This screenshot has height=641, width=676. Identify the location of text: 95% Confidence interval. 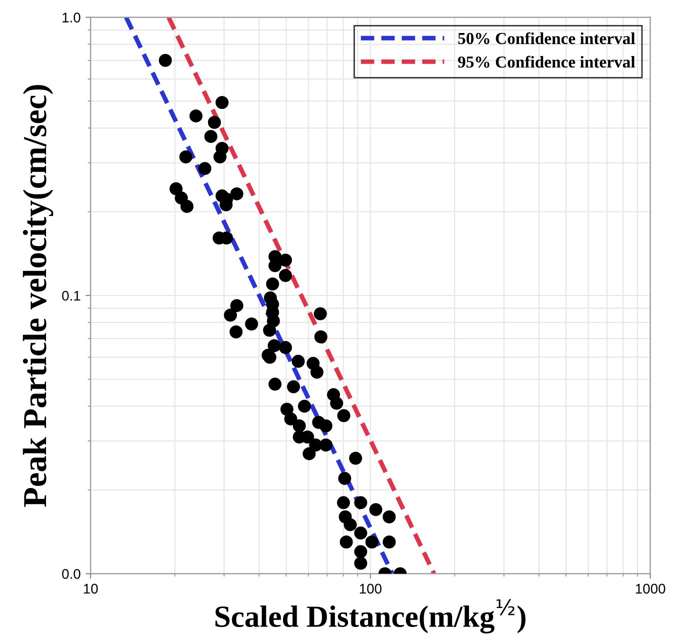
(547, 62).